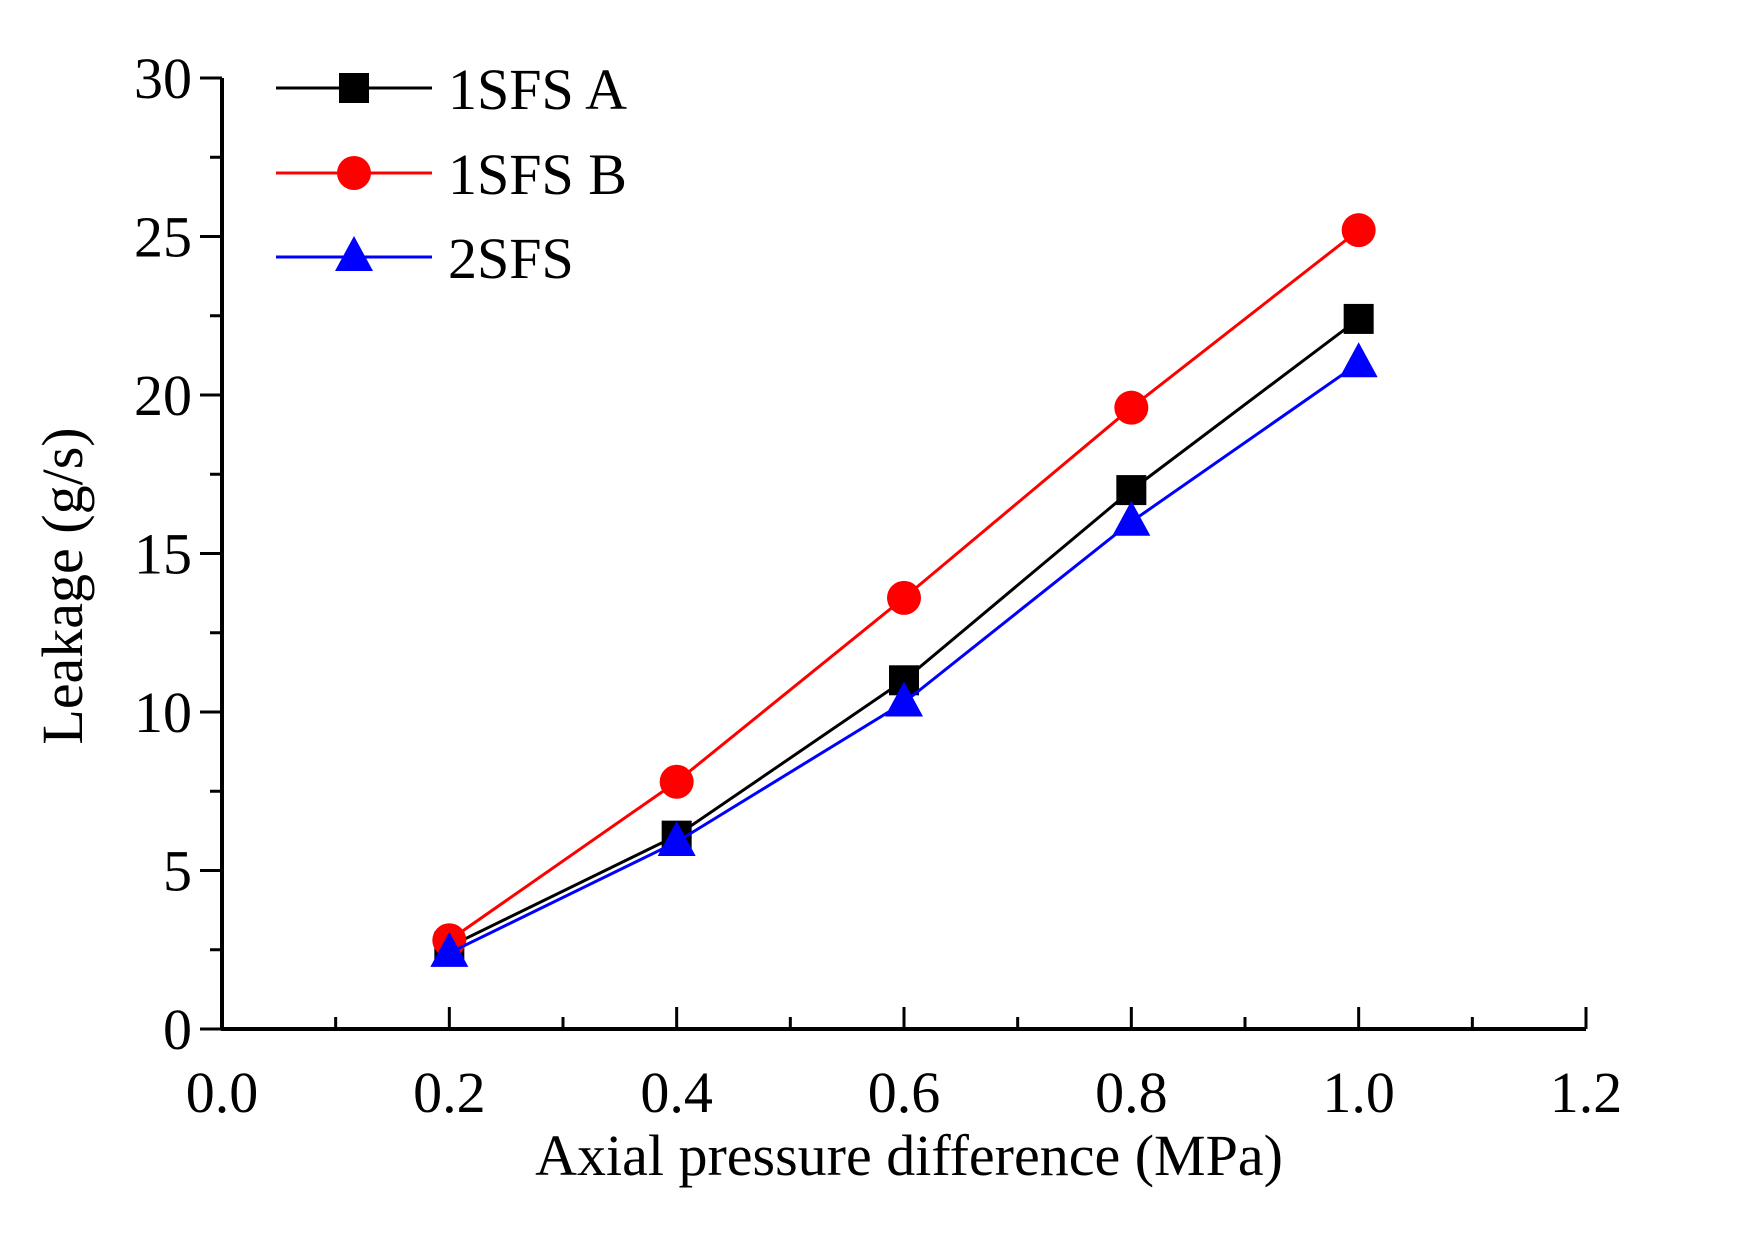 Image resolution: width=1757 pixels, height=1238 pixels. What do you see at coordinates (537, 174) in the screenshot?
I see `legend-label: 1SFS B` at bounding box center [537, 174].